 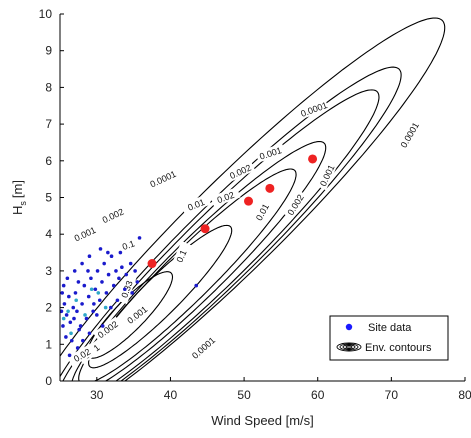 What do you see at coordinates (48, 234) in the screenshot?
I see `y-tick-label: 4` at bounding box center [48, 234].